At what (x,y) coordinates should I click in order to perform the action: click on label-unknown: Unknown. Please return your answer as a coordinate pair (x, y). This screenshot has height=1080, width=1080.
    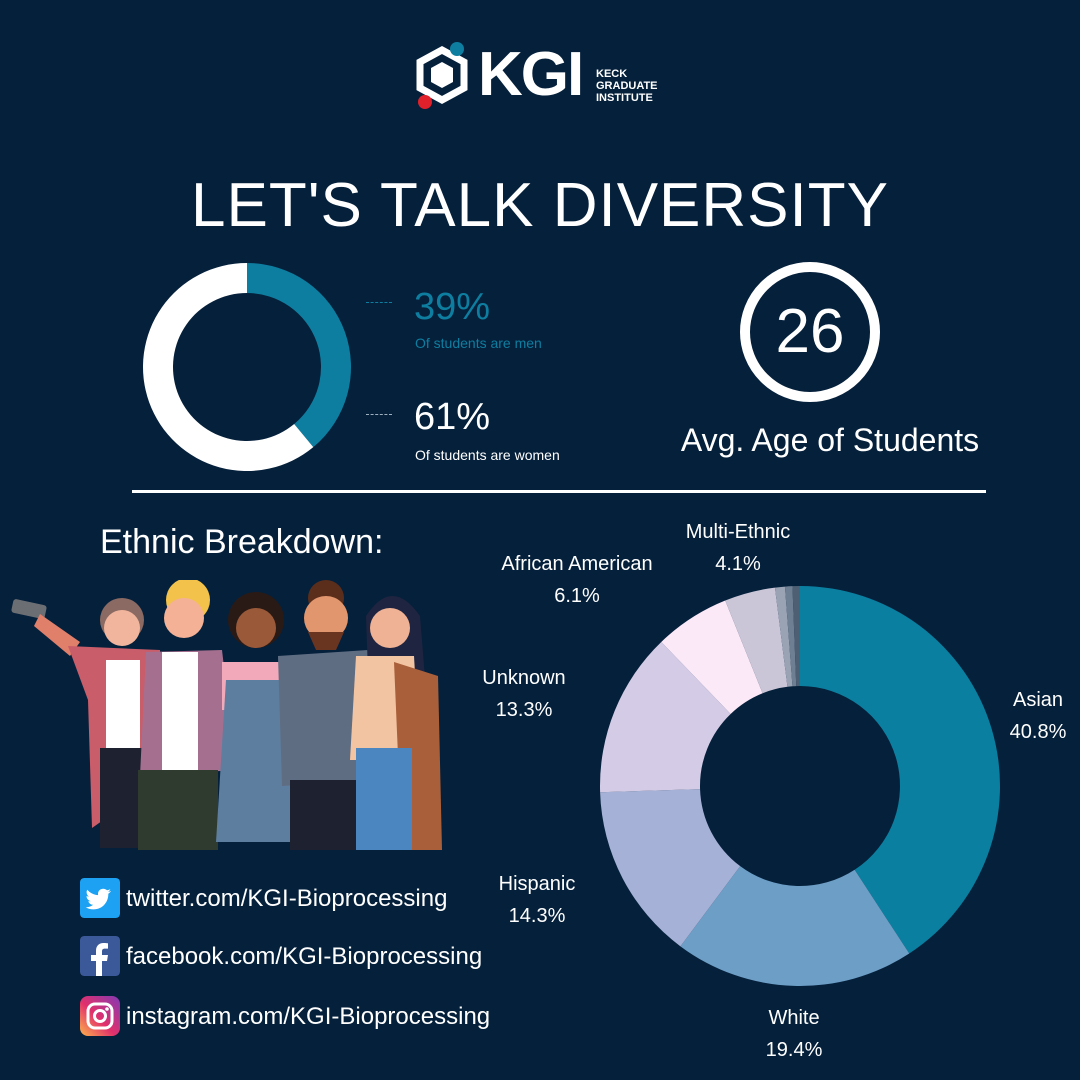
    Looking at the image, I should click on (523, 678).